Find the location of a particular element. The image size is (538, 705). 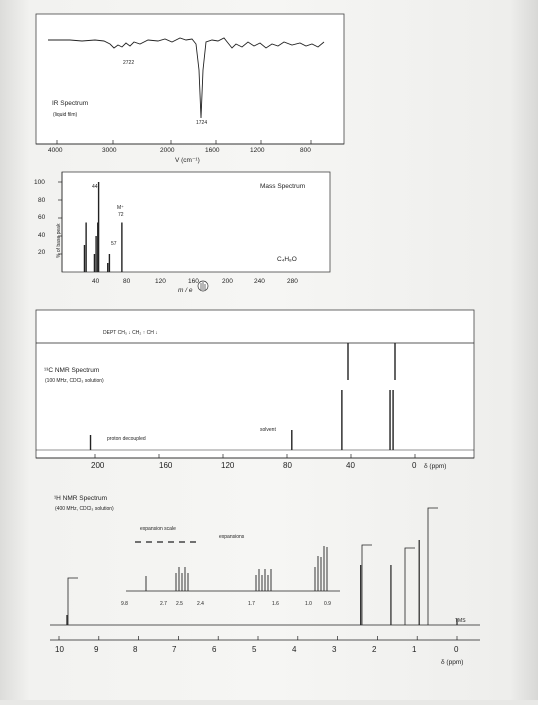

h1-tick-6: 6 is located at coordinates (214, 649).